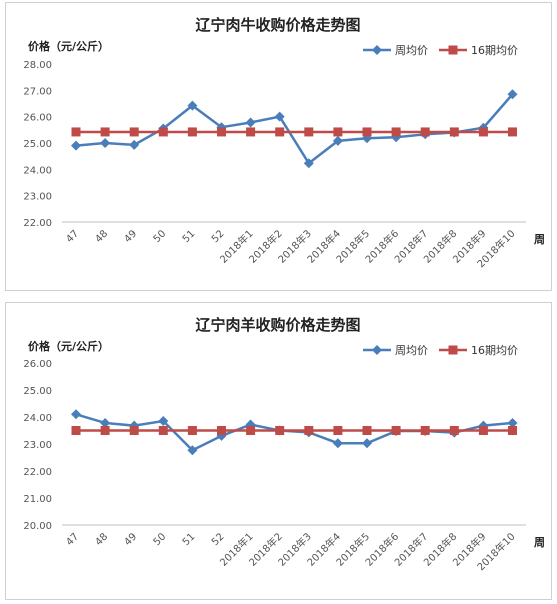 The image size is (557, 604). Describe the element at coordinates (37, 91) in the screenshot. I see `y-tick-label: 27.00` at that location.